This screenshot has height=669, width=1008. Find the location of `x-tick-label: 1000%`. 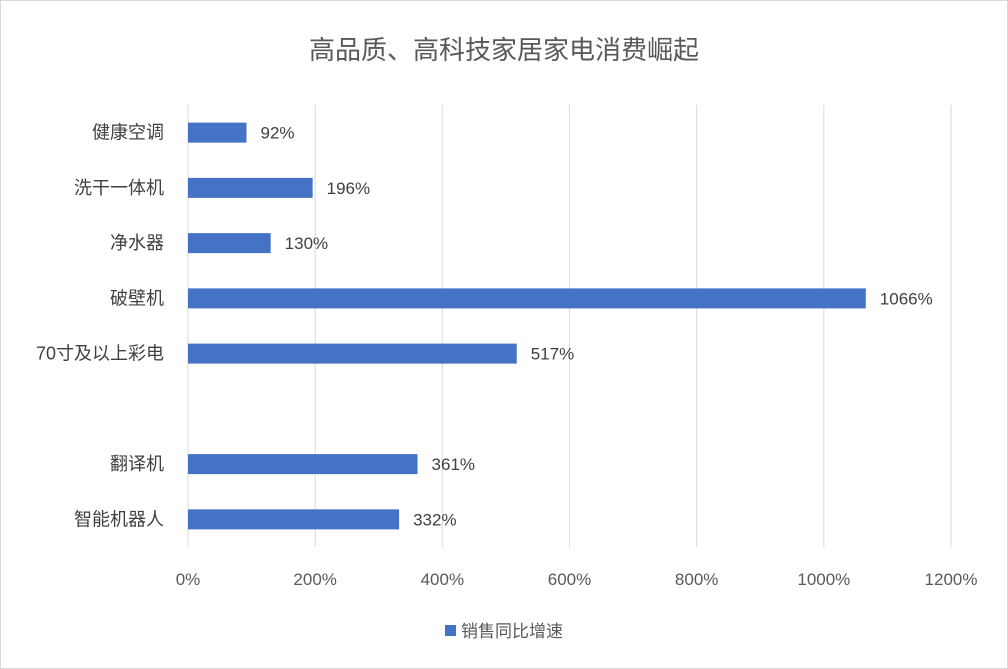

x-tick-label: 1000% is located at coordinates (823, 579).